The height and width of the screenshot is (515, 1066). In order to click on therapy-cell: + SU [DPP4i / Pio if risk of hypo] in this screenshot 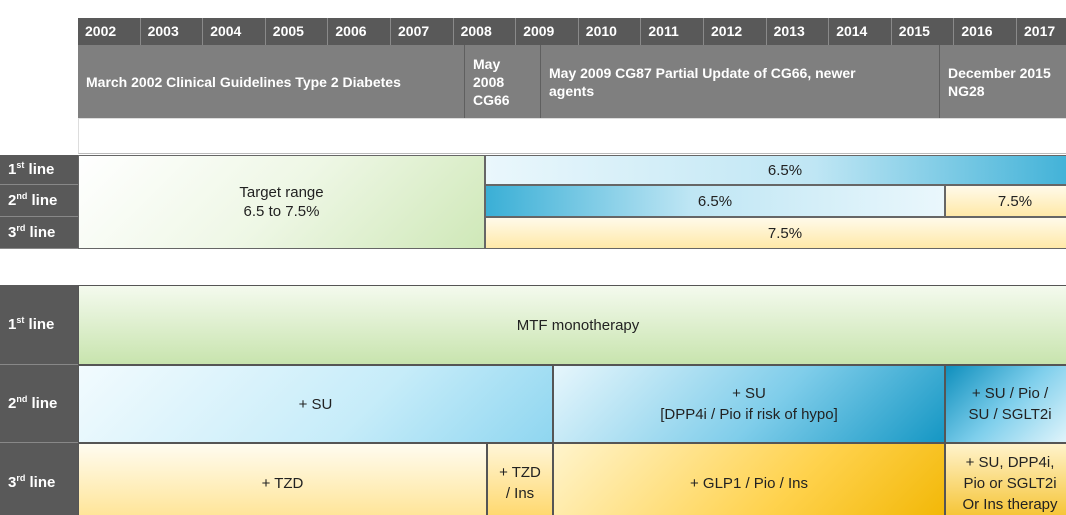, I will do `click(749, 404)`.